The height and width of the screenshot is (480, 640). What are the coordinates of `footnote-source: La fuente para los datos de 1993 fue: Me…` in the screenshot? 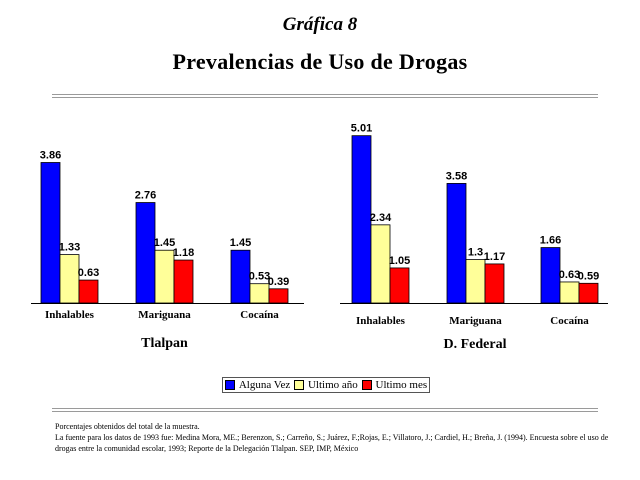 It's located at (332, 443).